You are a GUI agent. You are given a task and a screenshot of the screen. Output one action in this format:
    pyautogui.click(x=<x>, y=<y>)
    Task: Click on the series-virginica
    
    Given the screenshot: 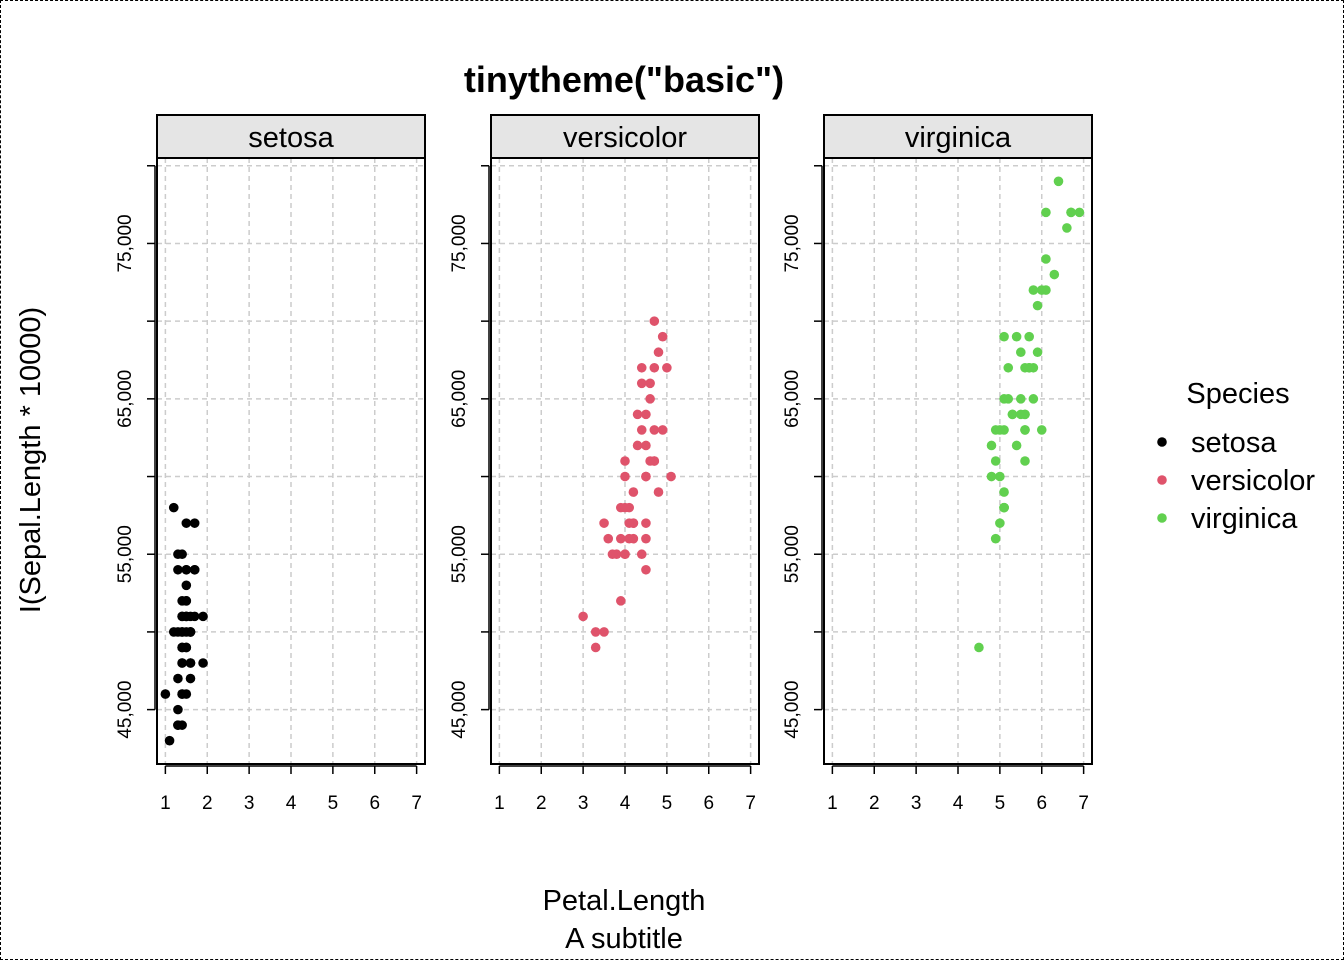 What is the action you would take?
    pyautogui.click(x=1029, y=414)
    